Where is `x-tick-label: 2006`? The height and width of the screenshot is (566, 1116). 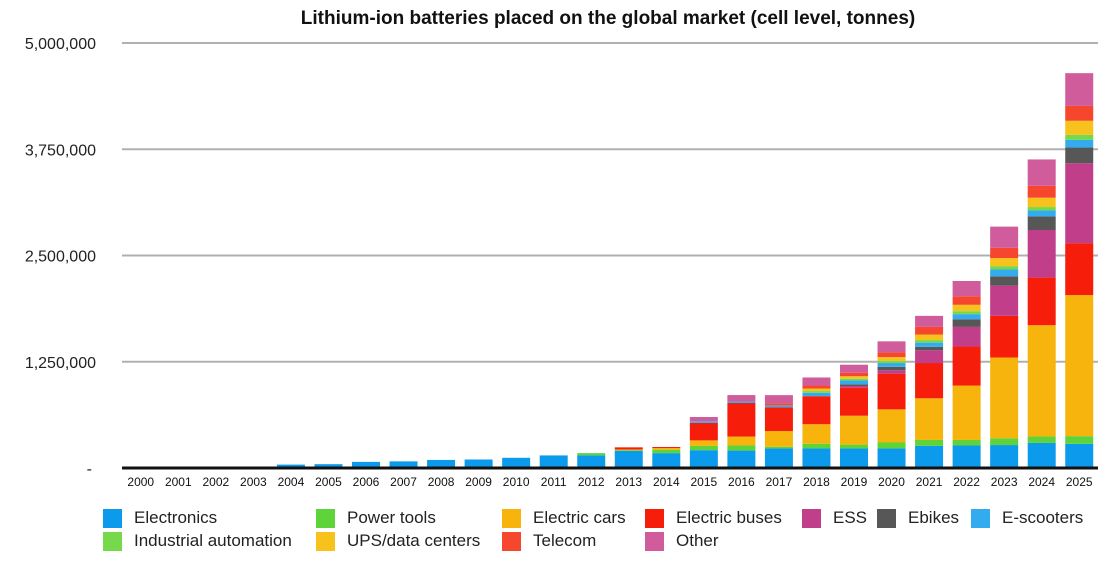
x-tick-label: 2006 is located at coordinates (366, 482).